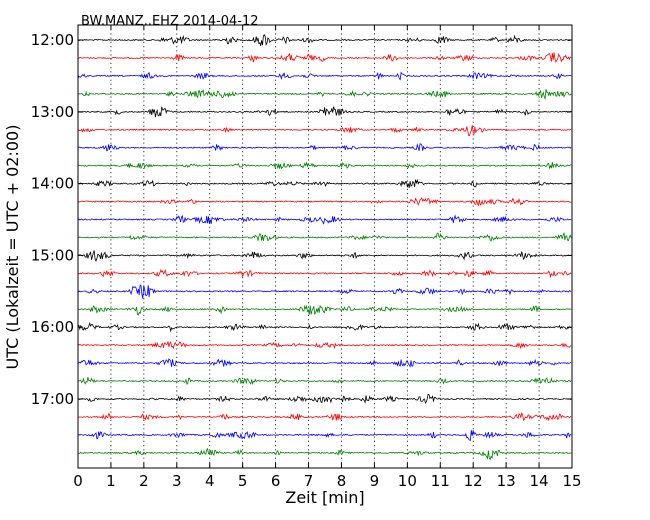 The image size is (650, 520). What do you see at coordinates (170, 21) in the screenshot?
I see `chart-title: BW.MANZ..EHZ 2014-04-12` at bounding box center [170, 21].